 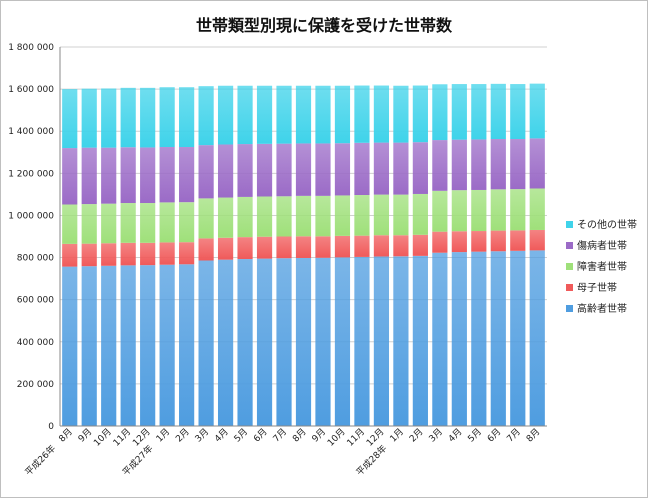 I want to click on x-tick-label: 8月, so click(x=533, y=435).